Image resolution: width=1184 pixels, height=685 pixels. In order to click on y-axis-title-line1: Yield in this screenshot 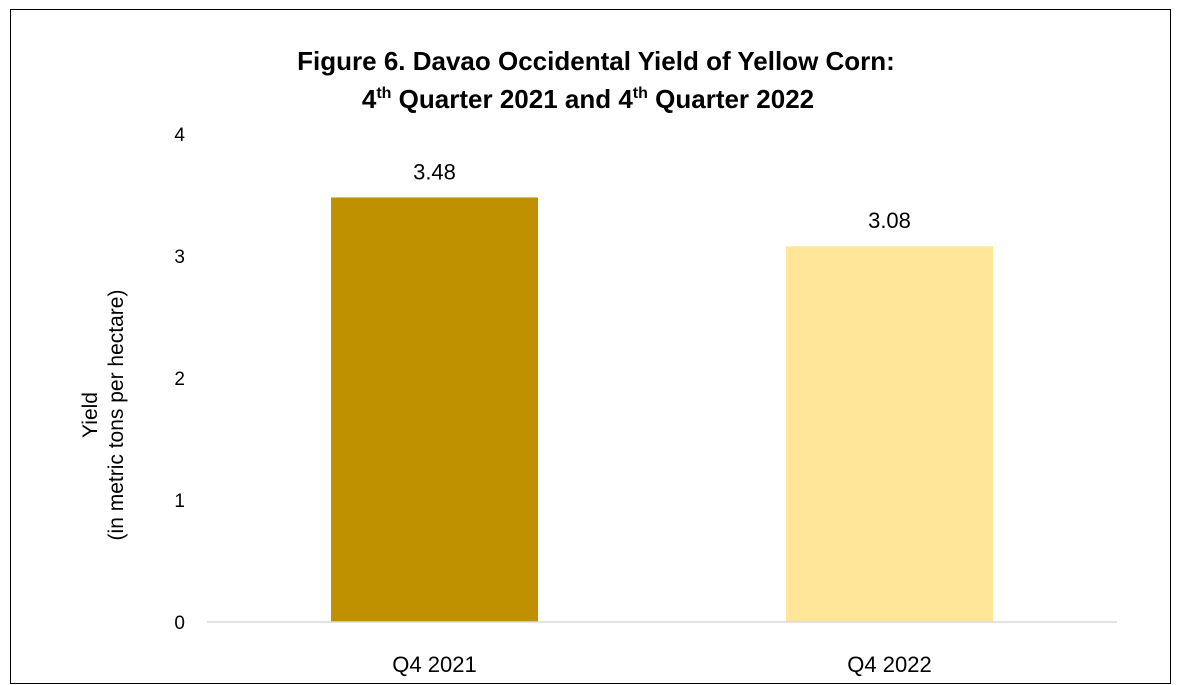, I will do `click(90, 415)`.